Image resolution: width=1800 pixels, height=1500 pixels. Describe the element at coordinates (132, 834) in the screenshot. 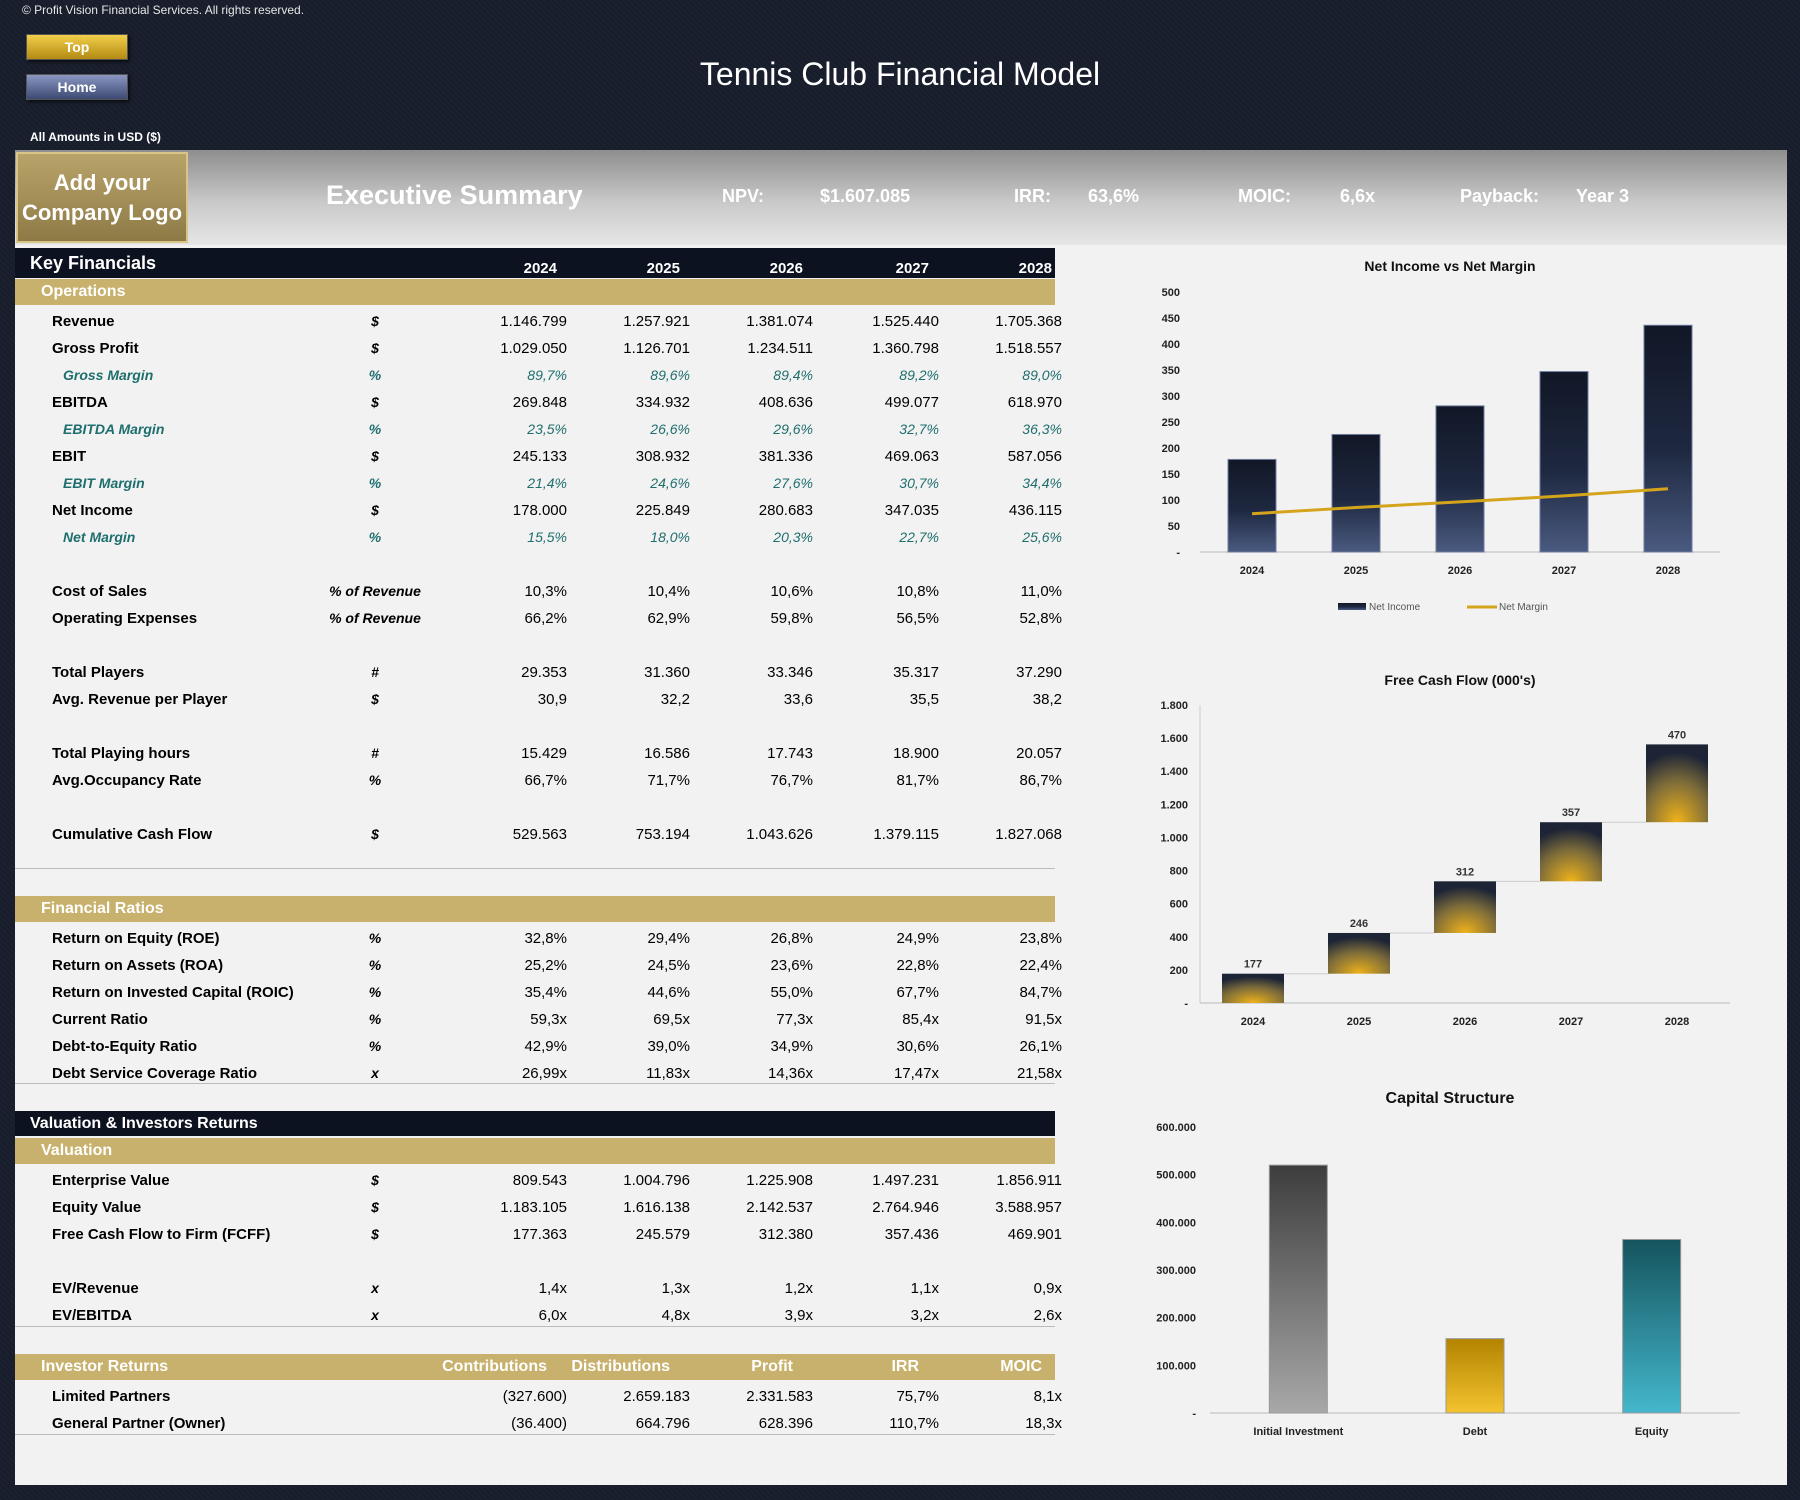

I see `row-label: Cumulative Cash Flow` at that location.